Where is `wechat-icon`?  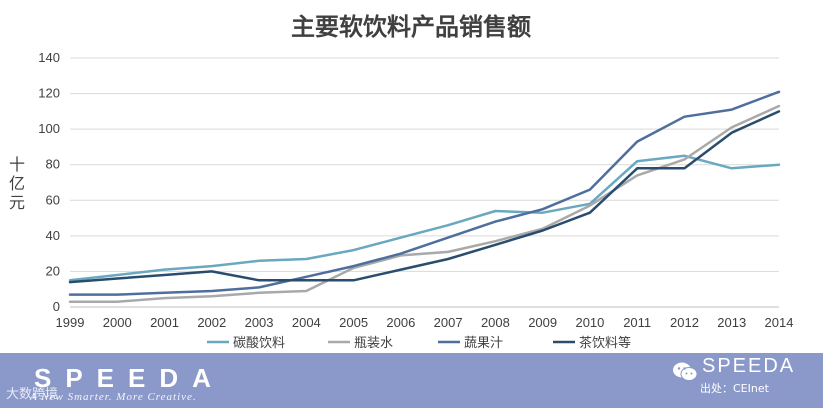 wechat-icon is located at coordinates (685, 371).